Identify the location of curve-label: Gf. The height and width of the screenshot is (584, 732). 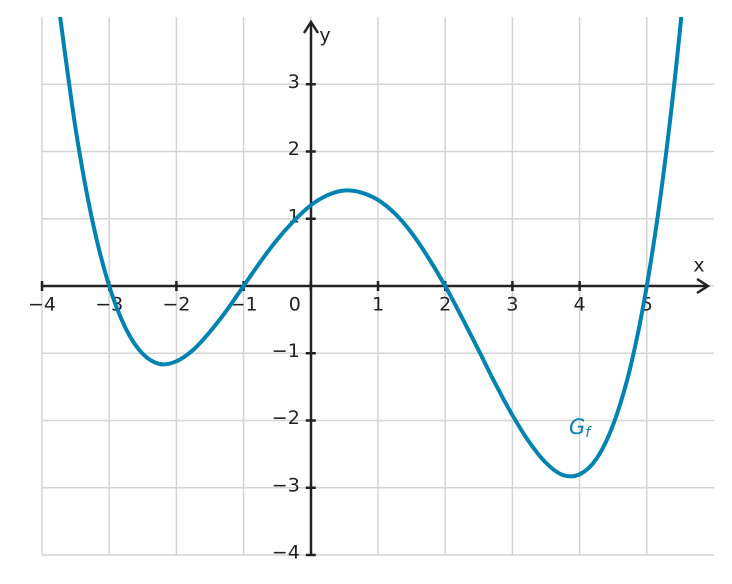
(580, 428).